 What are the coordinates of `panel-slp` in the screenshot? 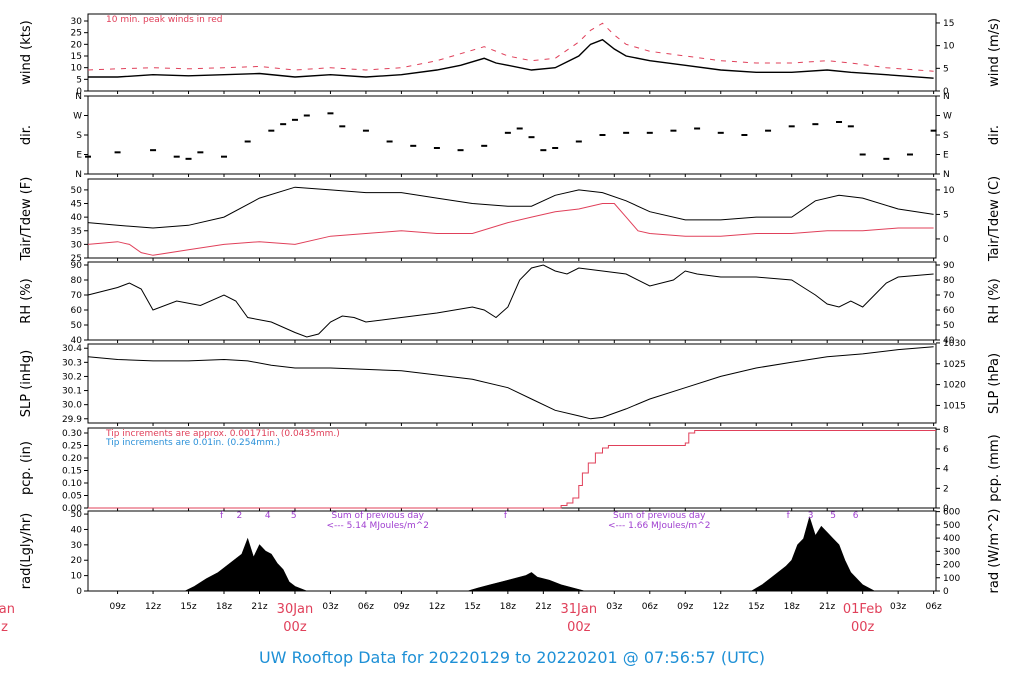 It's located at (512, 384).